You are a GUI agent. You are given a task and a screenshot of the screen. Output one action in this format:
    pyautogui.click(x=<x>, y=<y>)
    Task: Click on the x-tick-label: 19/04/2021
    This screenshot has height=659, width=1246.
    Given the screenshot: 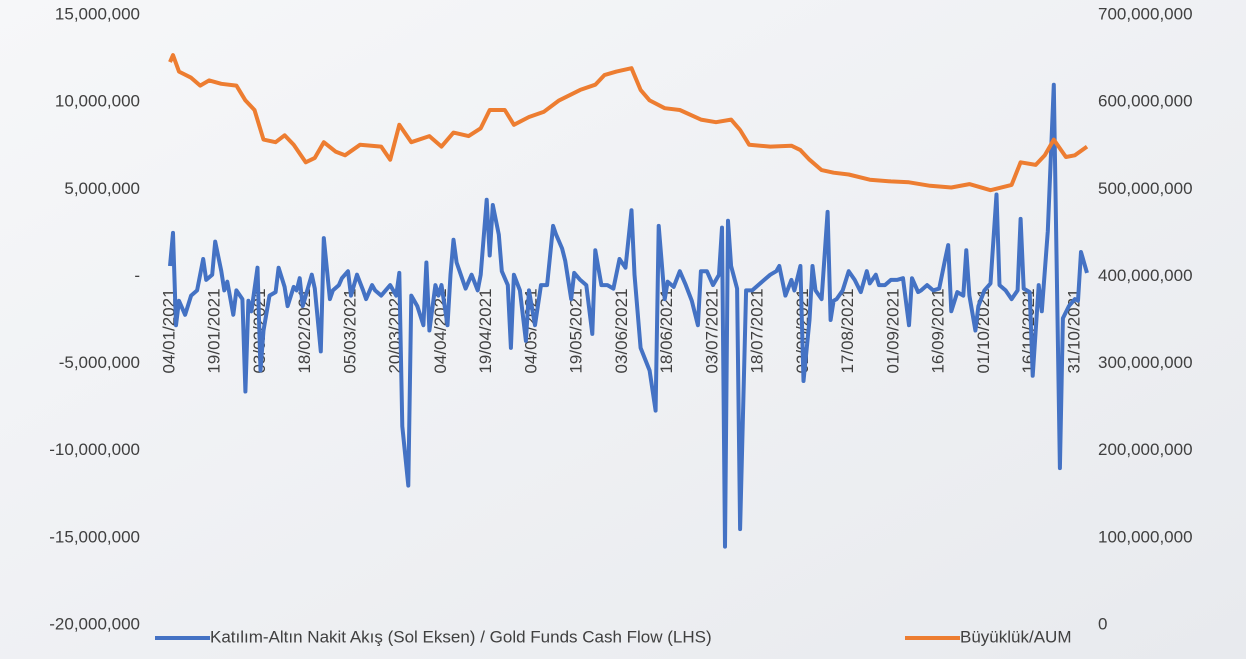 What is the action you would take?
    pyautogui.click(x=485, y=330)
    